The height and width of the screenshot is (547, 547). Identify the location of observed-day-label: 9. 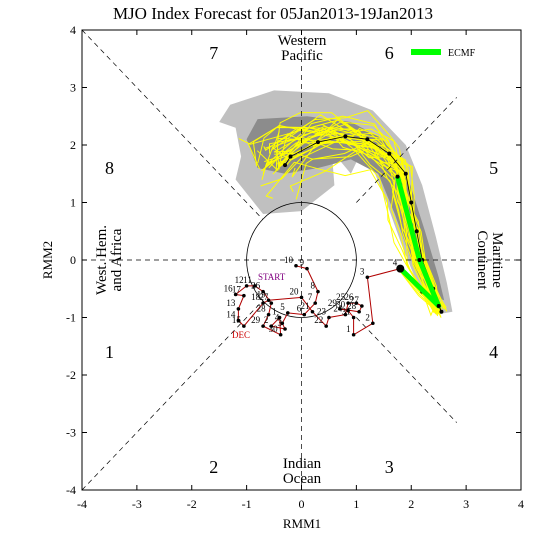
(301, 263).